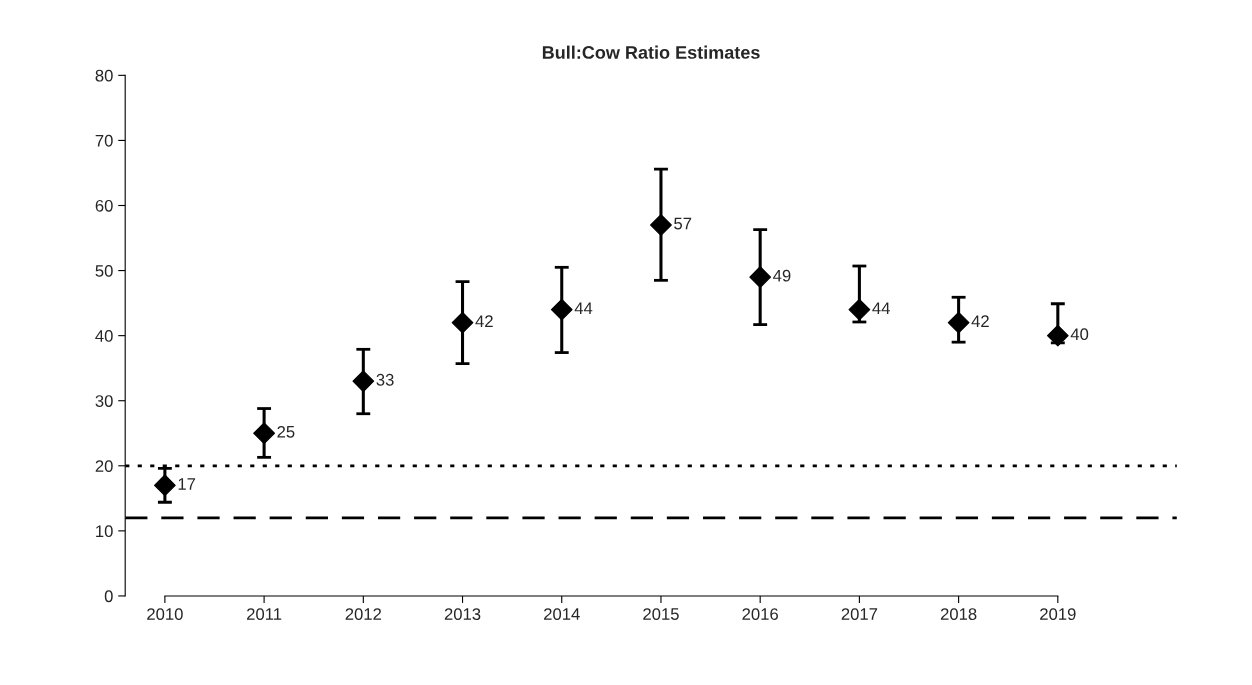  What do you see at coordinates (104, 205) in the screenshot?
I see `y-tick-label: 60` at bounding box center [104, 205].